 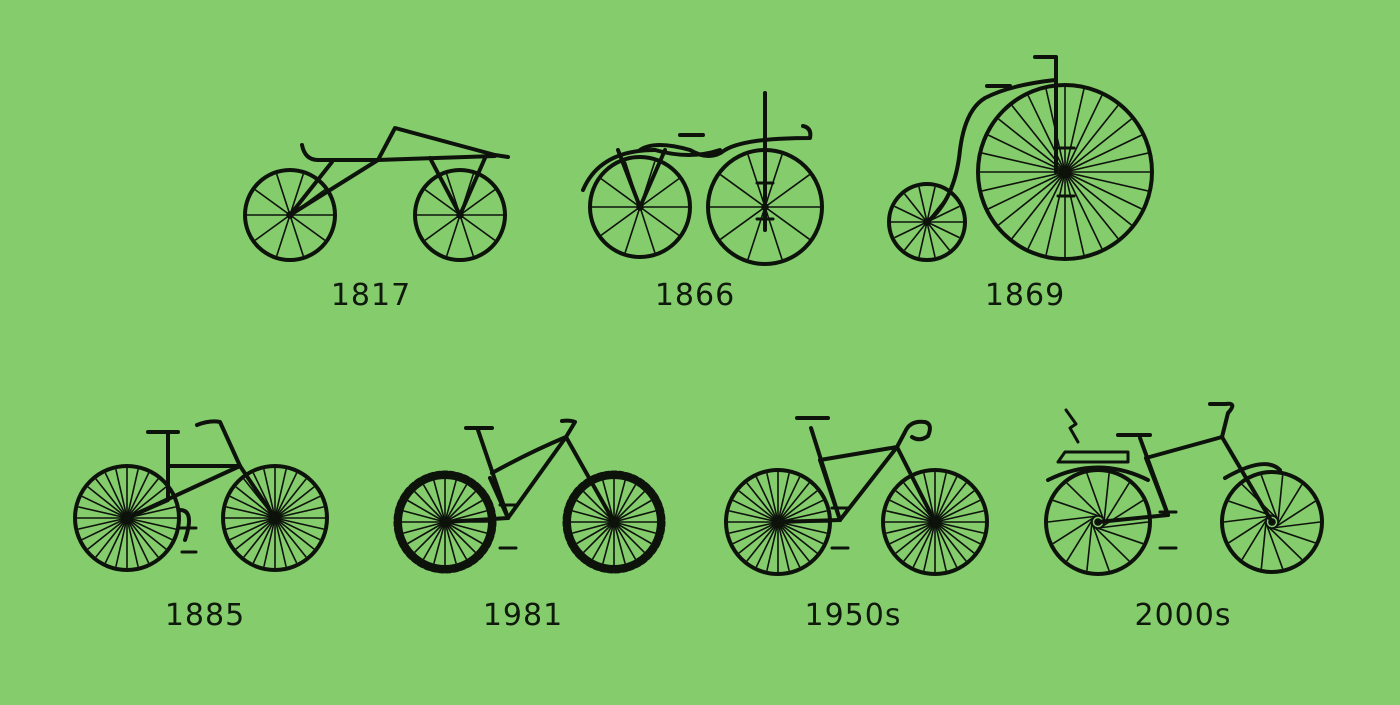 I want to click on year-label-1981: 1981, so click(x=523, y=615).